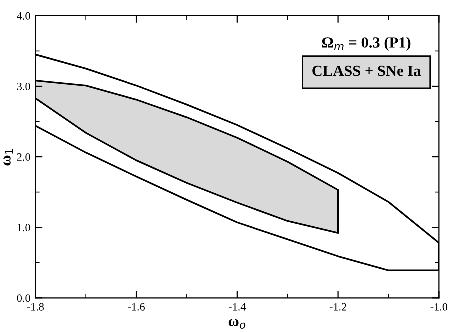  Describe the element at coordinates (366, 44) in the screenshot. I see `annotation: Ω$_{m}$ = 0.3 (P1)` at that location.